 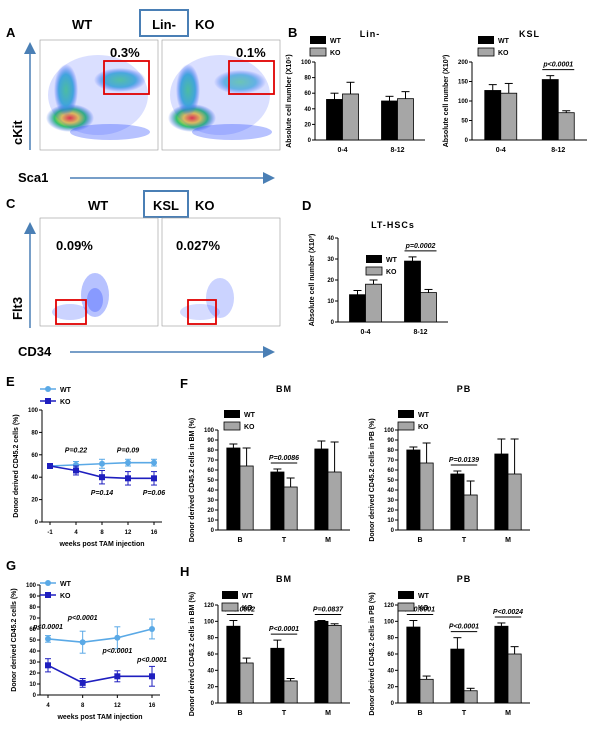 I want to click on flow-plot-c-ko, so click(x=221, y=272).